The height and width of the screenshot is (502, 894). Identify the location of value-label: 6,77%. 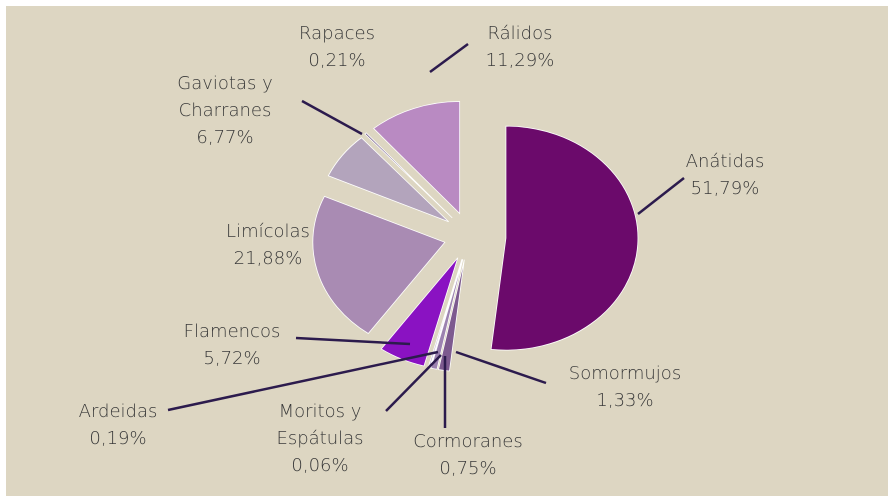
(225, 137).